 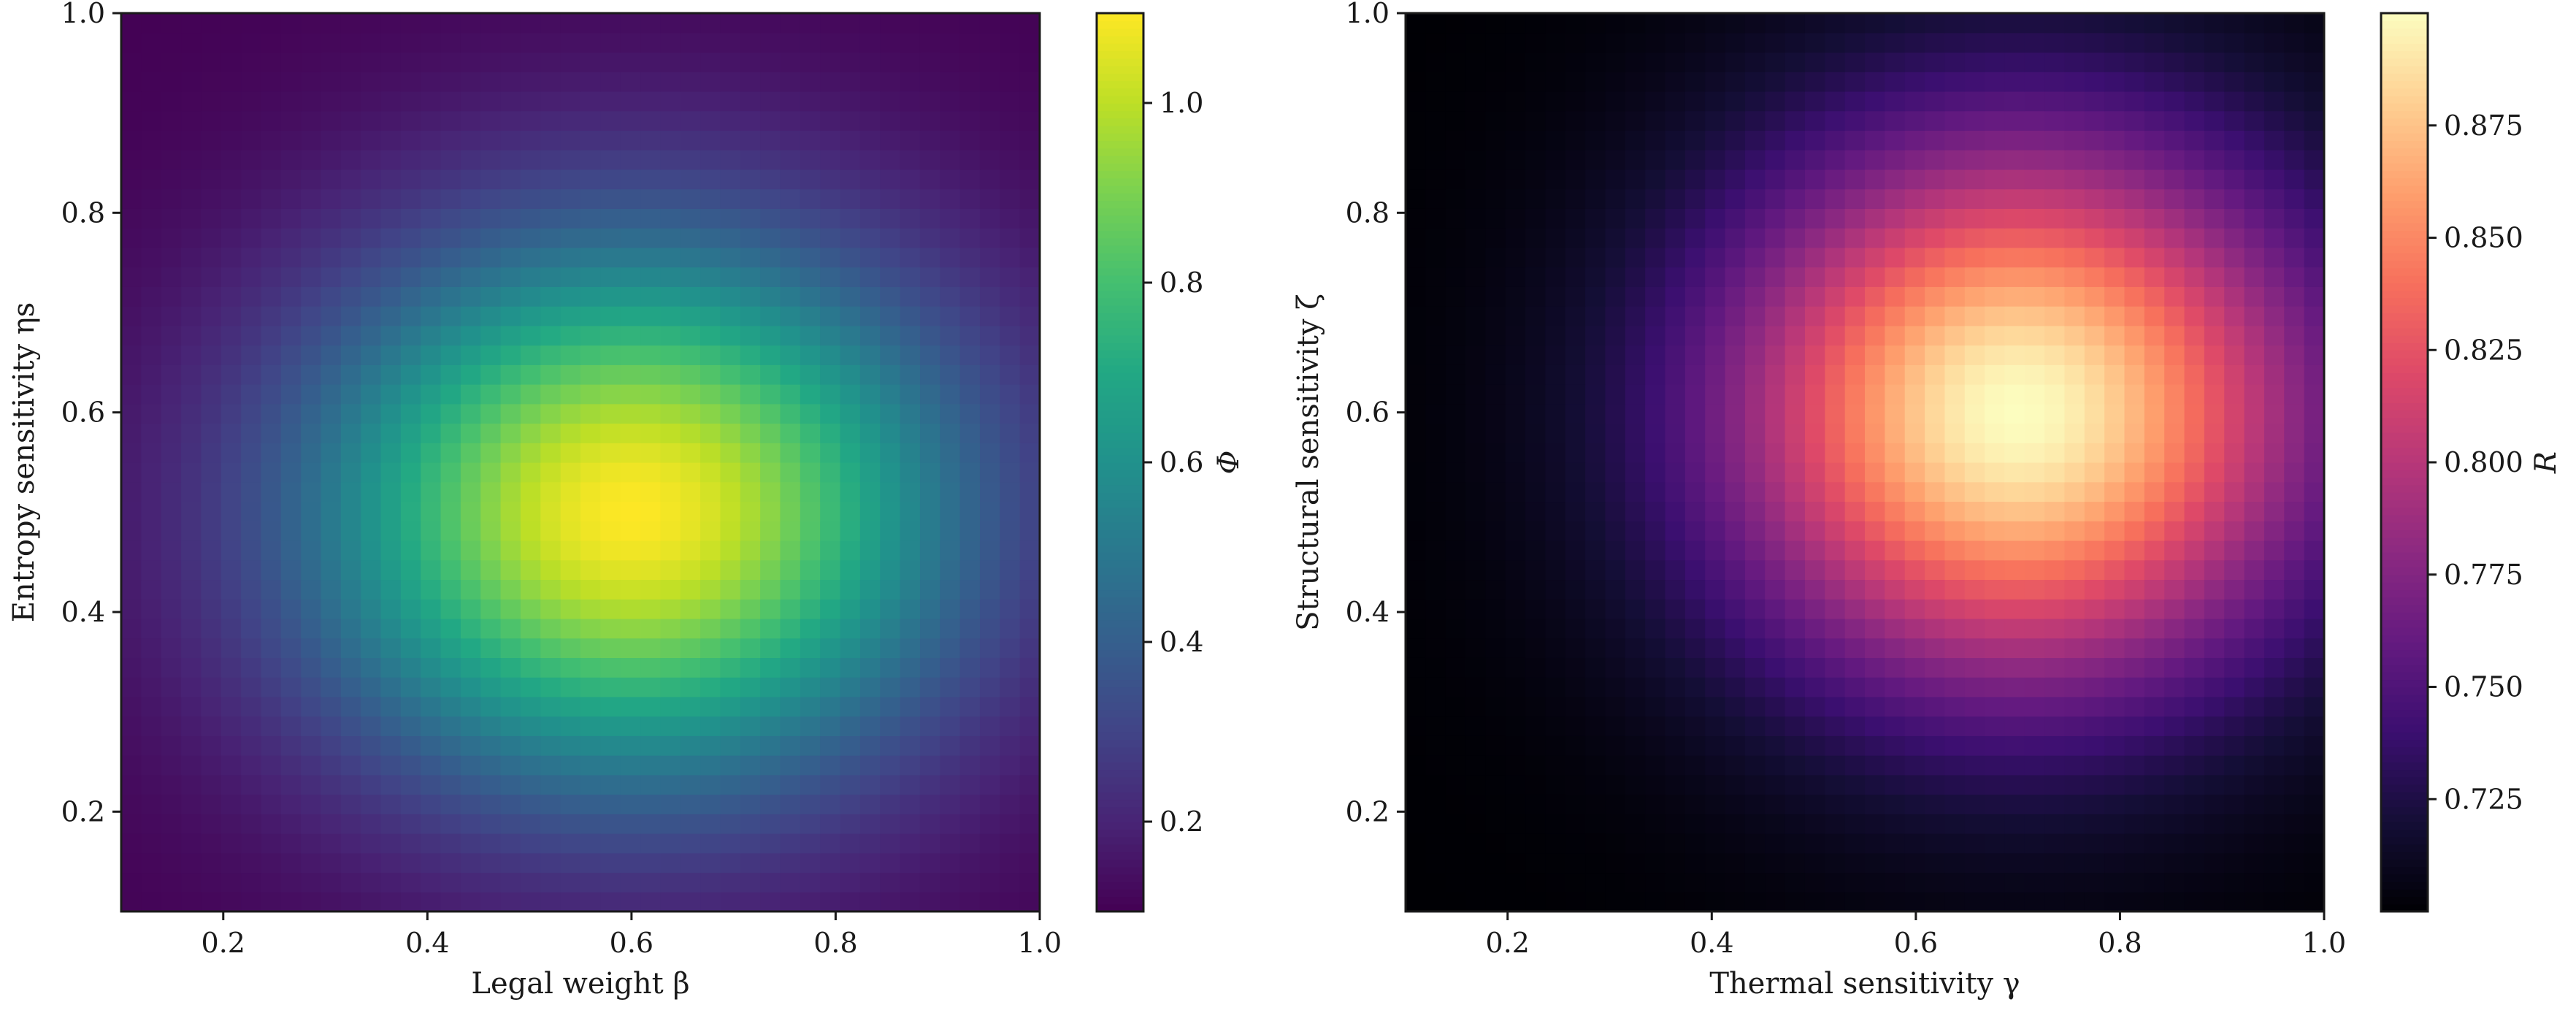 I want to click on colorbar-tick-label: 0.850, so click(x=2483, y=238).